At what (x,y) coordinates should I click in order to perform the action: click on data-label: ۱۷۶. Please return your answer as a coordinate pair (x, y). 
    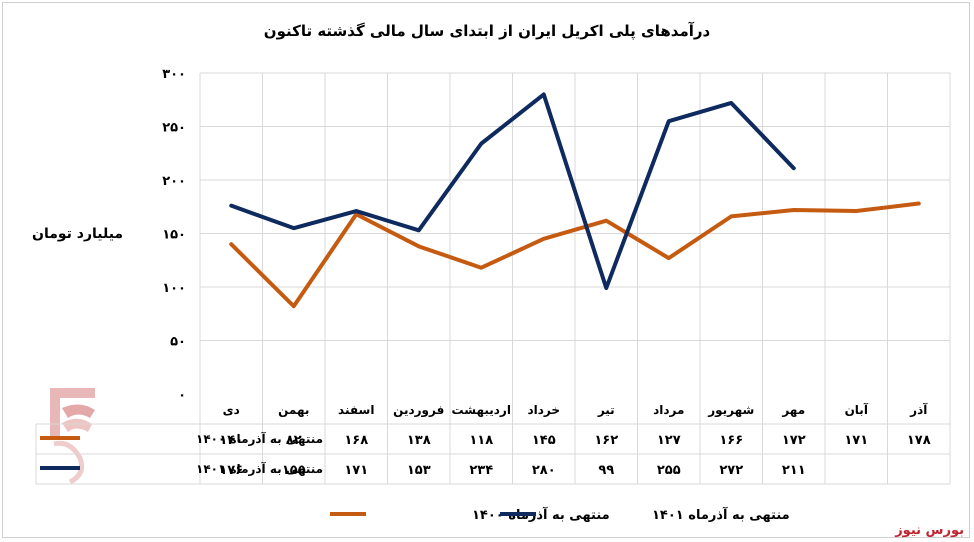
    Looking at the image, I should click on (231, 470).